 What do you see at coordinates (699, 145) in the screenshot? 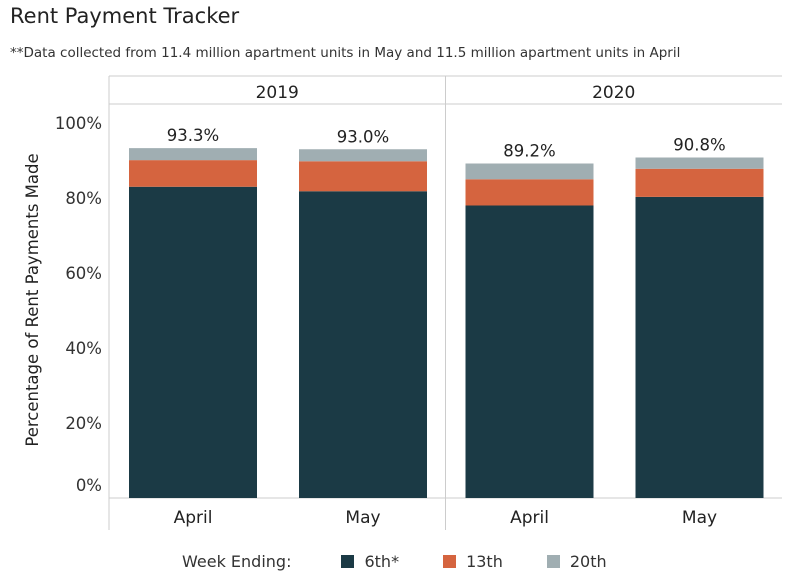
I see `total-label-2020-may: 90.8%` at bounding box center [699, 145].